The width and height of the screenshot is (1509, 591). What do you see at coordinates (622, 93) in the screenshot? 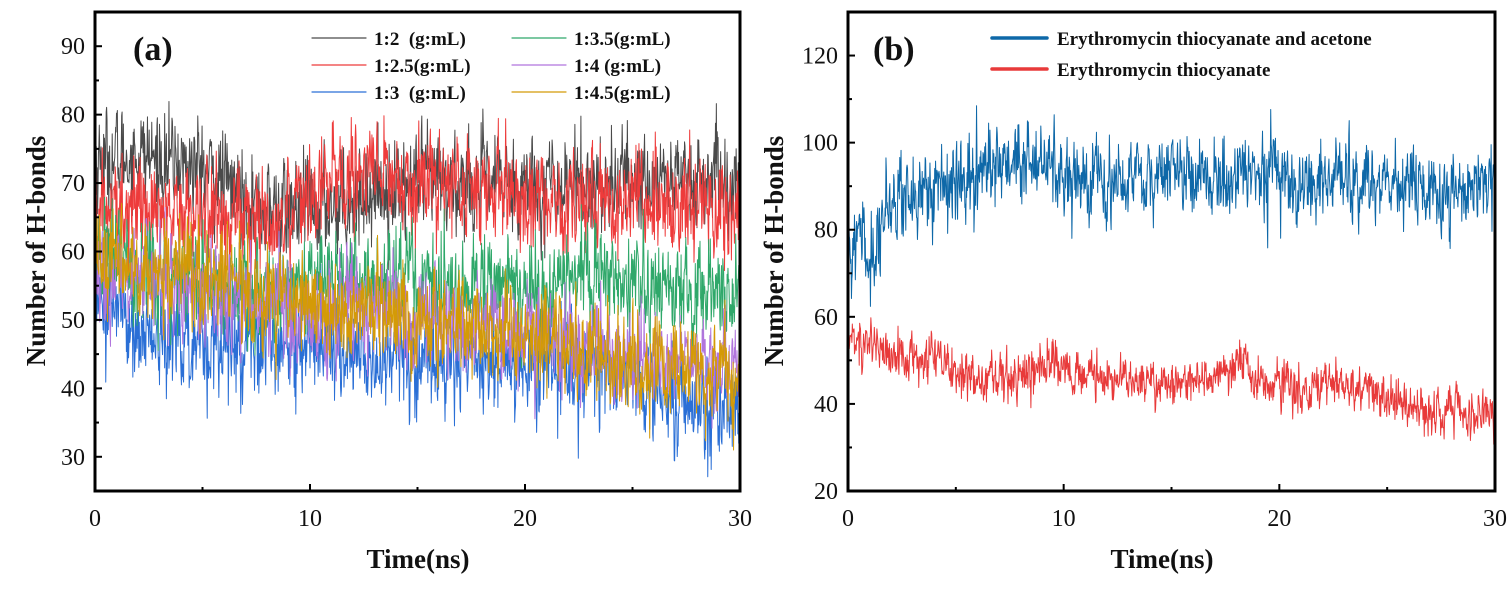
I see `legend-label: 1:4.5(g:mL)` at bounding box center [622, 93].